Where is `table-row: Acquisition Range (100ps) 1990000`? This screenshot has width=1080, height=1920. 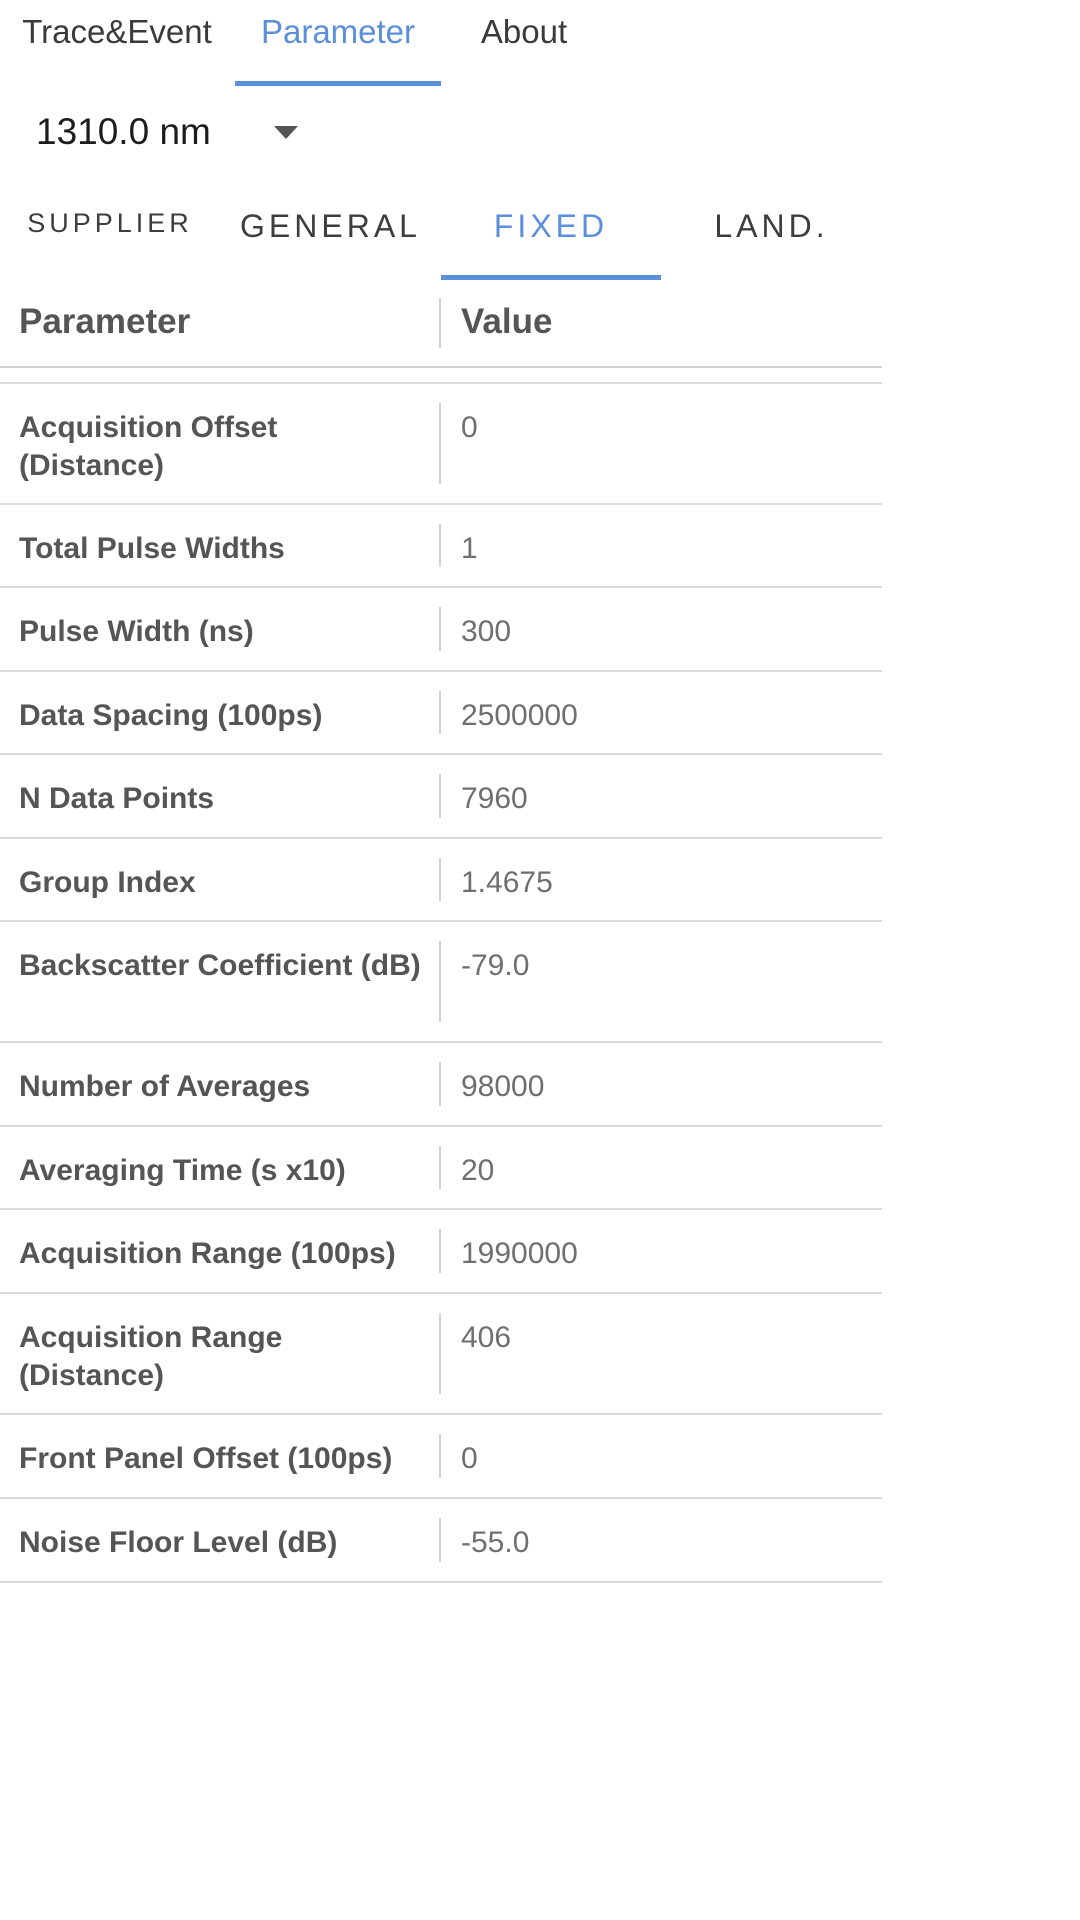 table-row: Acquisition Range (100ps) 1990000 is located at coordinates (441, 1252).